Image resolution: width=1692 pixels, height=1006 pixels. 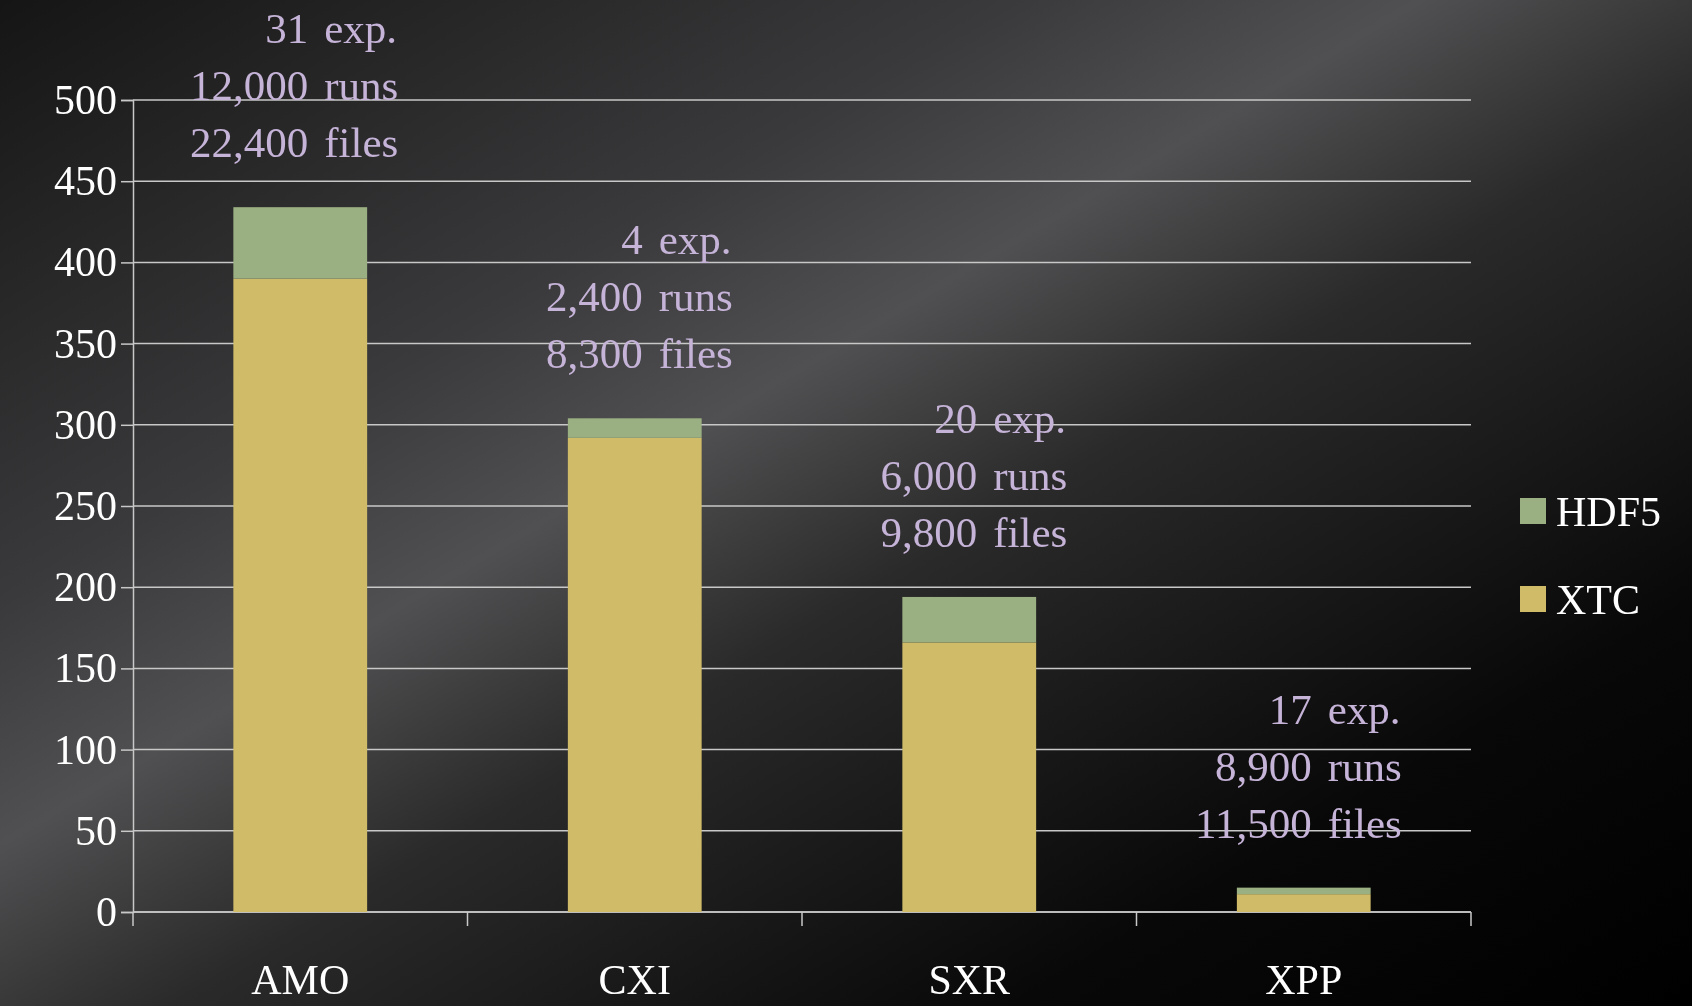 What do you see at coordinates (85, 587) in the screenshot?
I see `y-tick-label: 200` at bounding box center [85, 587].